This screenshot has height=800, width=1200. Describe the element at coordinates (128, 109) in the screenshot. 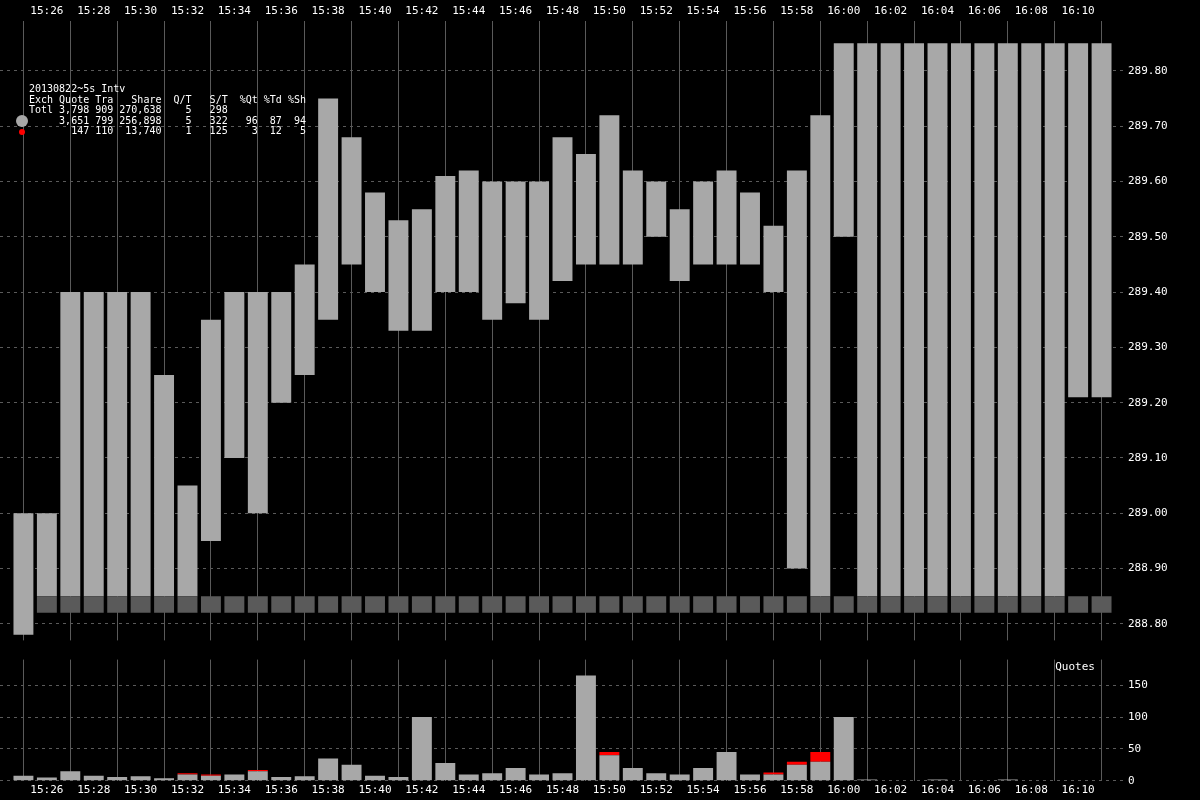

I see `annotation: Totl 3,798 909 270,638 5 298` at that location.